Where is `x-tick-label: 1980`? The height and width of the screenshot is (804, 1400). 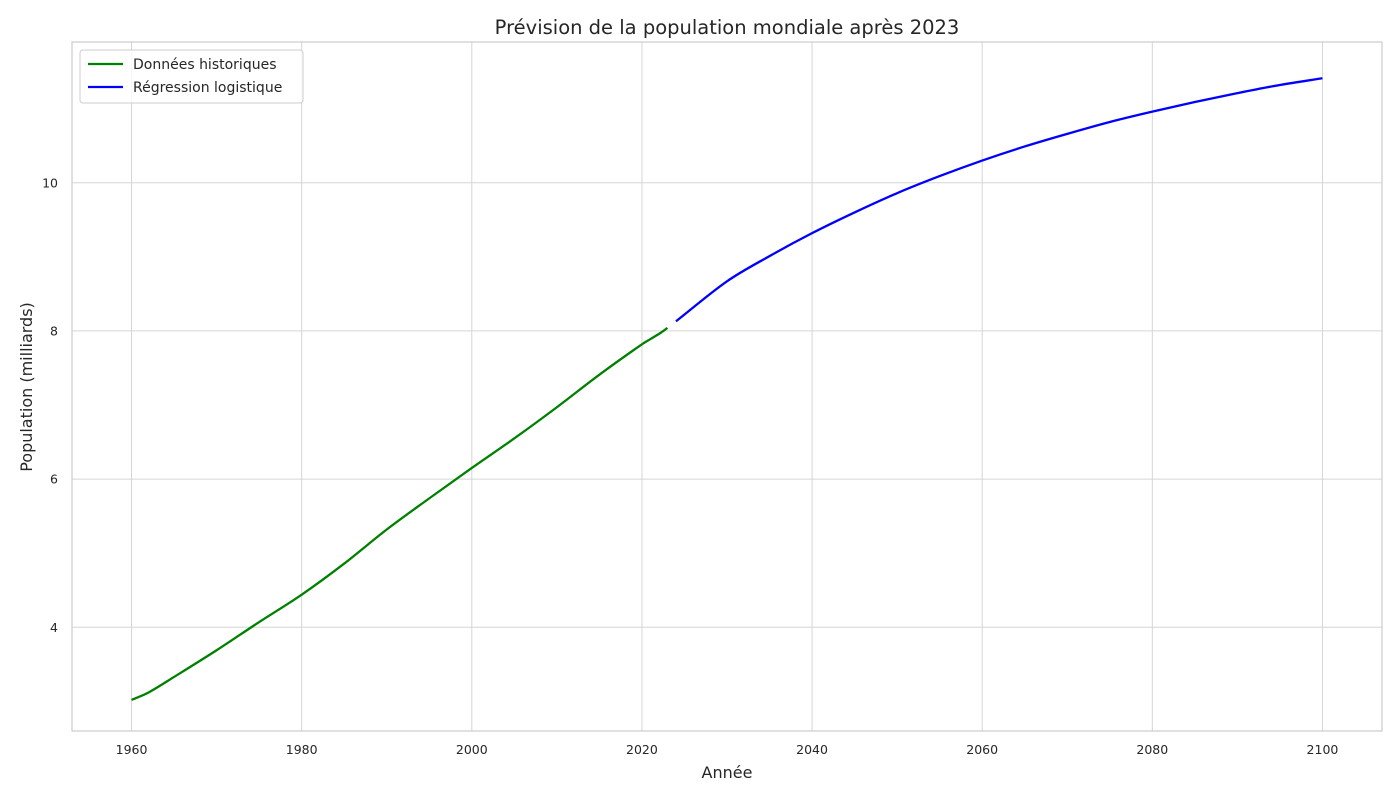 x-tick-label: 1980 is located at coordinates (302, 749).